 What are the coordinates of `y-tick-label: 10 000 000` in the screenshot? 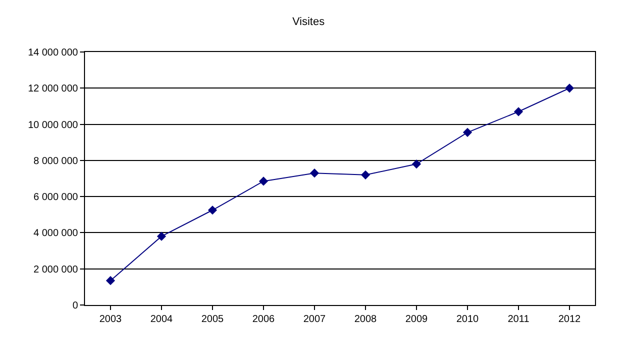 It's located at (53, 125).